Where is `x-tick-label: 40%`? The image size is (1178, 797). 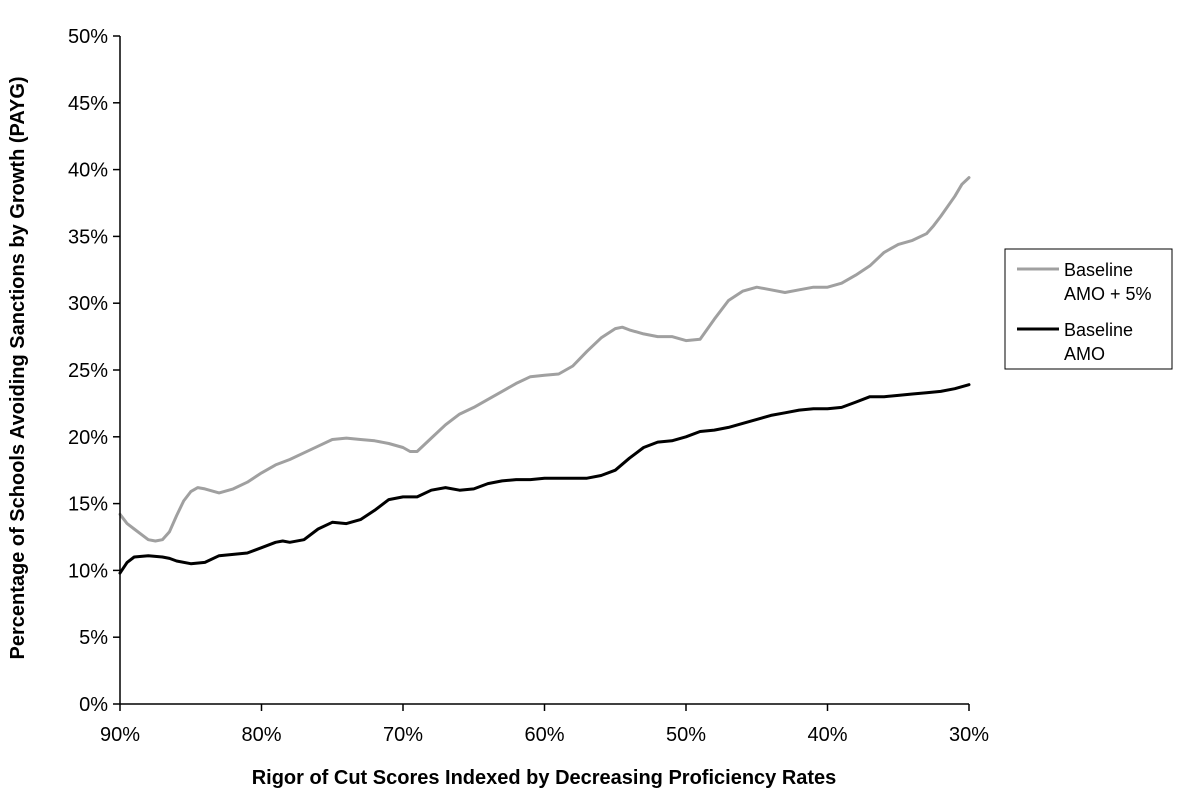
x-tick-label: 40% is located at coordinates (827, 735).